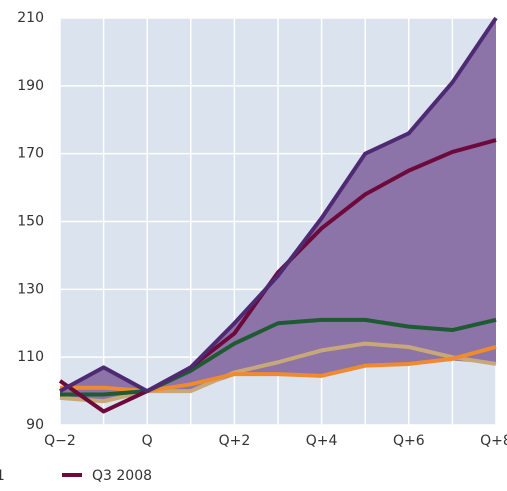 This screenshot has height=491, width=507. Describe the element at coordinates (235, 441) in the screenshot. I see `x-tick-label: Q+2` at that location.